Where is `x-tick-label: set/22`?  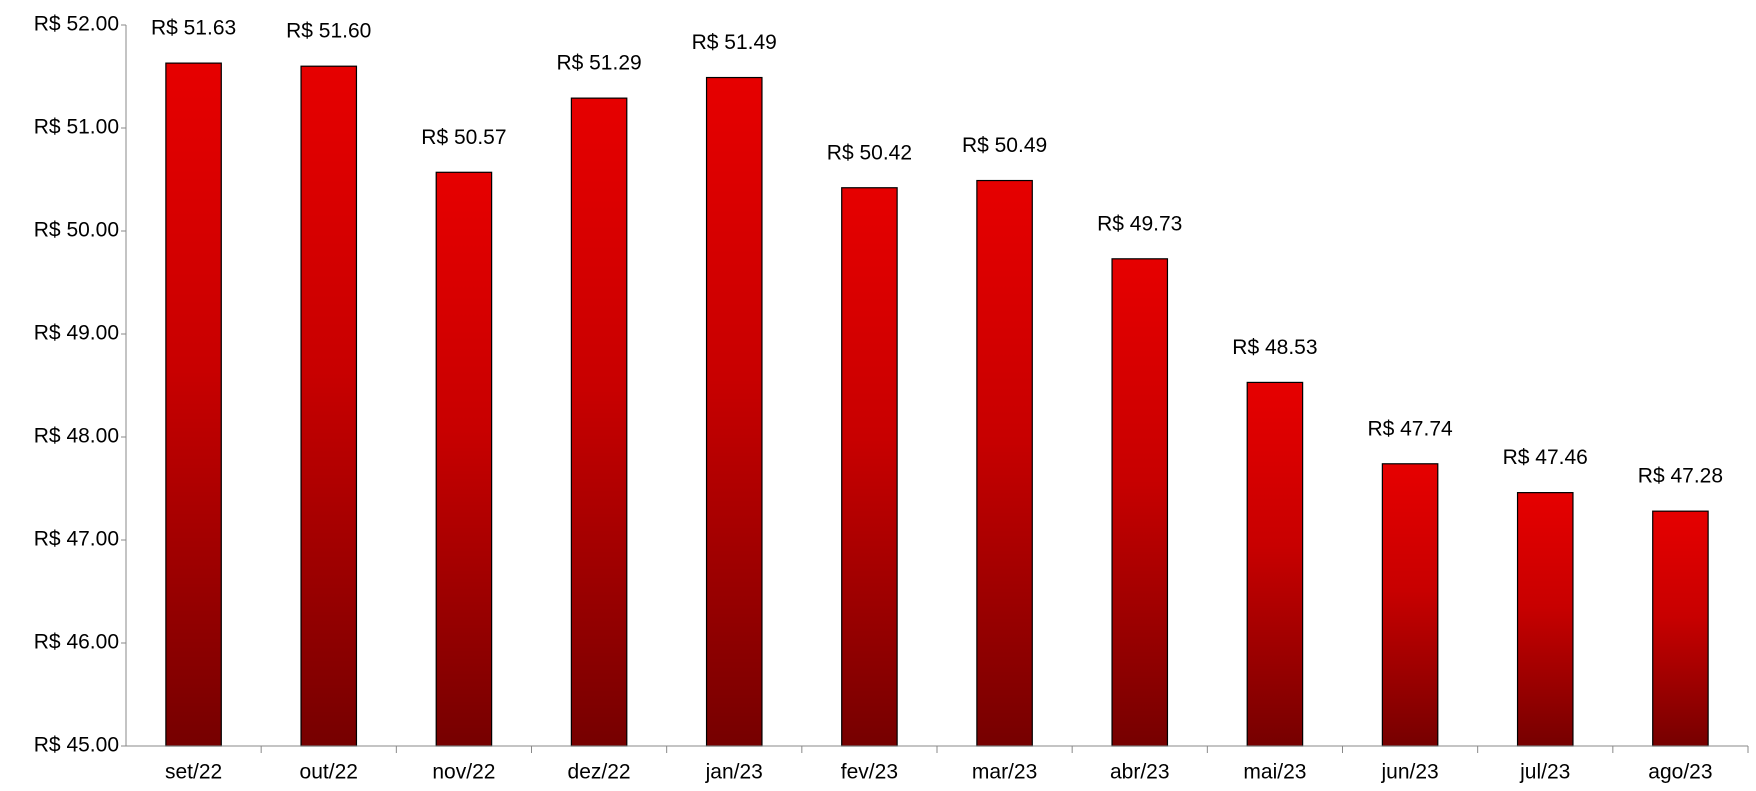 x-tick-label: set/22 is located at coordinates (193, 772).